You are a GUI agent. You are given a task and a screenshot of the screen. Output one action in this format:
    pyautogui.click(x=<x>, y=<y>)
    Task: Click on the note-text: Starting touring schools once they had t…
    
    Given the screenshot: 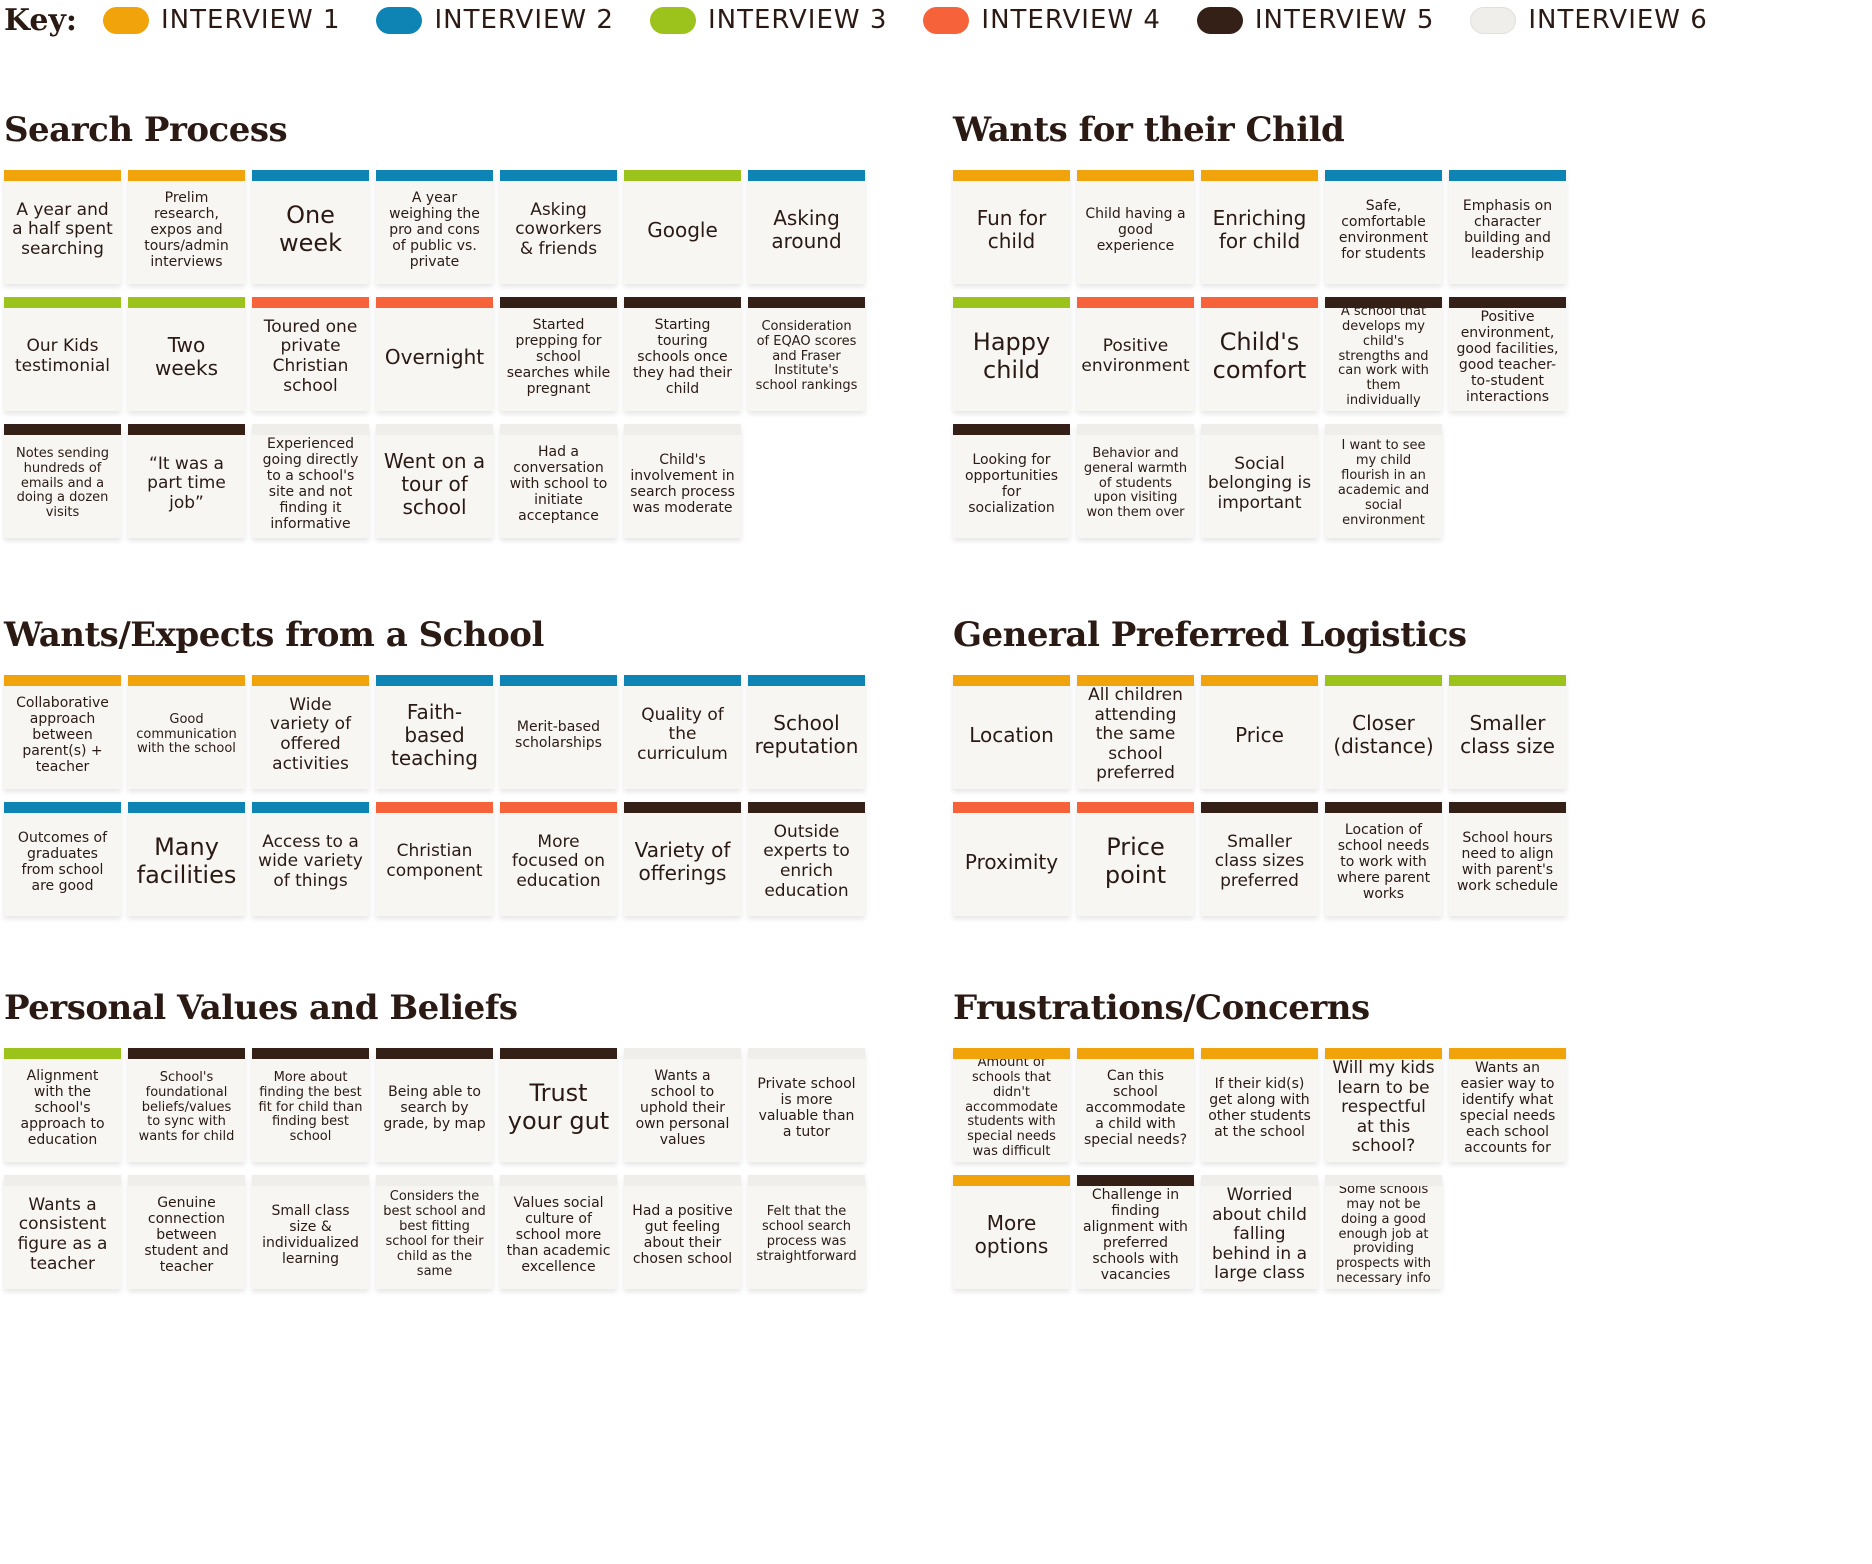 What is the action you would take?
    pyautogui.click(x=682, y=357)
    